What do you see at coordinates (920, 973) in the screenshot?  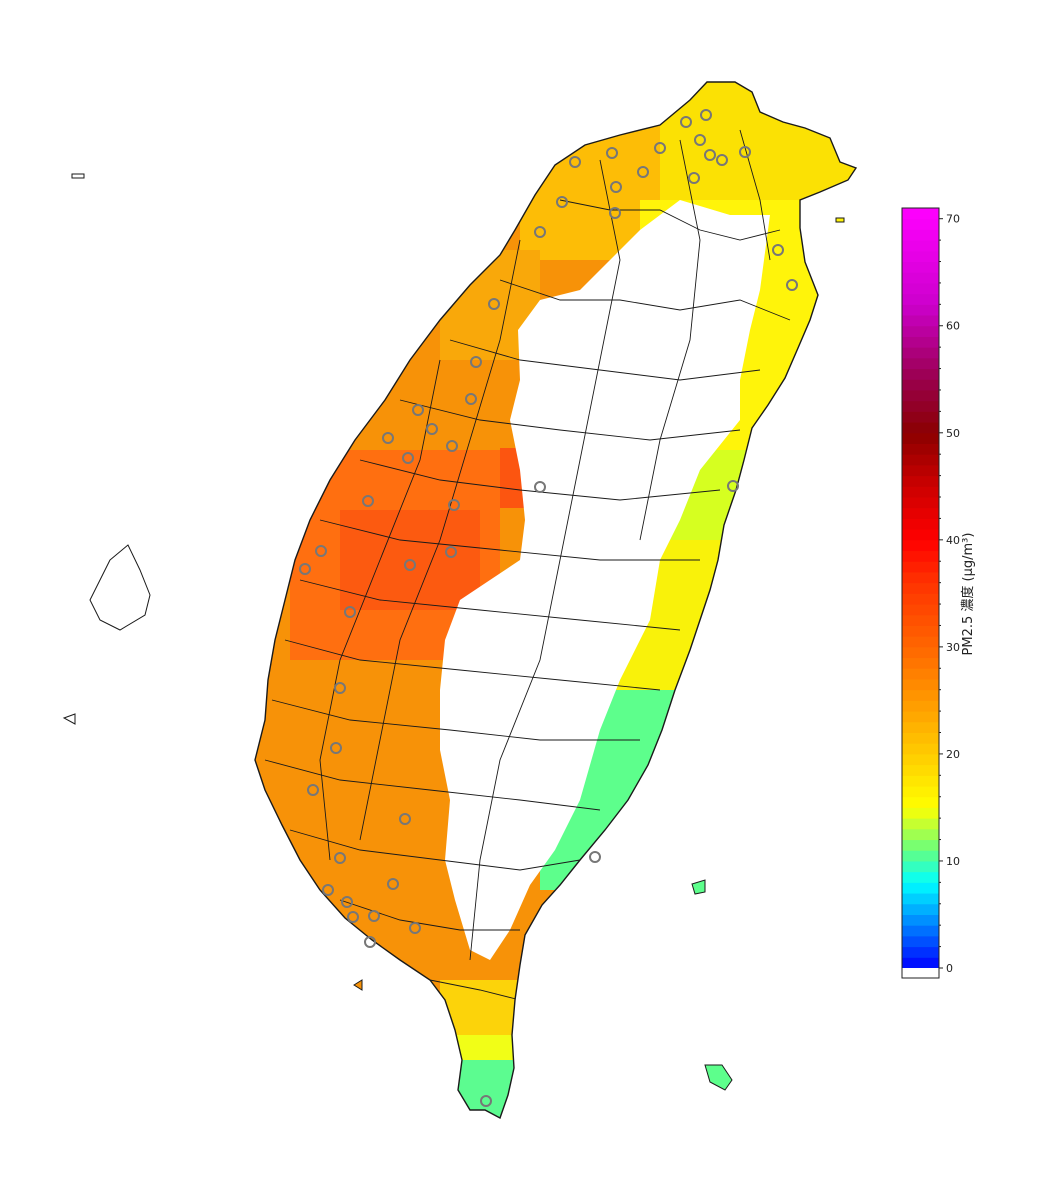 I see `colorbar-below-min` at bounding box center [920, 973].